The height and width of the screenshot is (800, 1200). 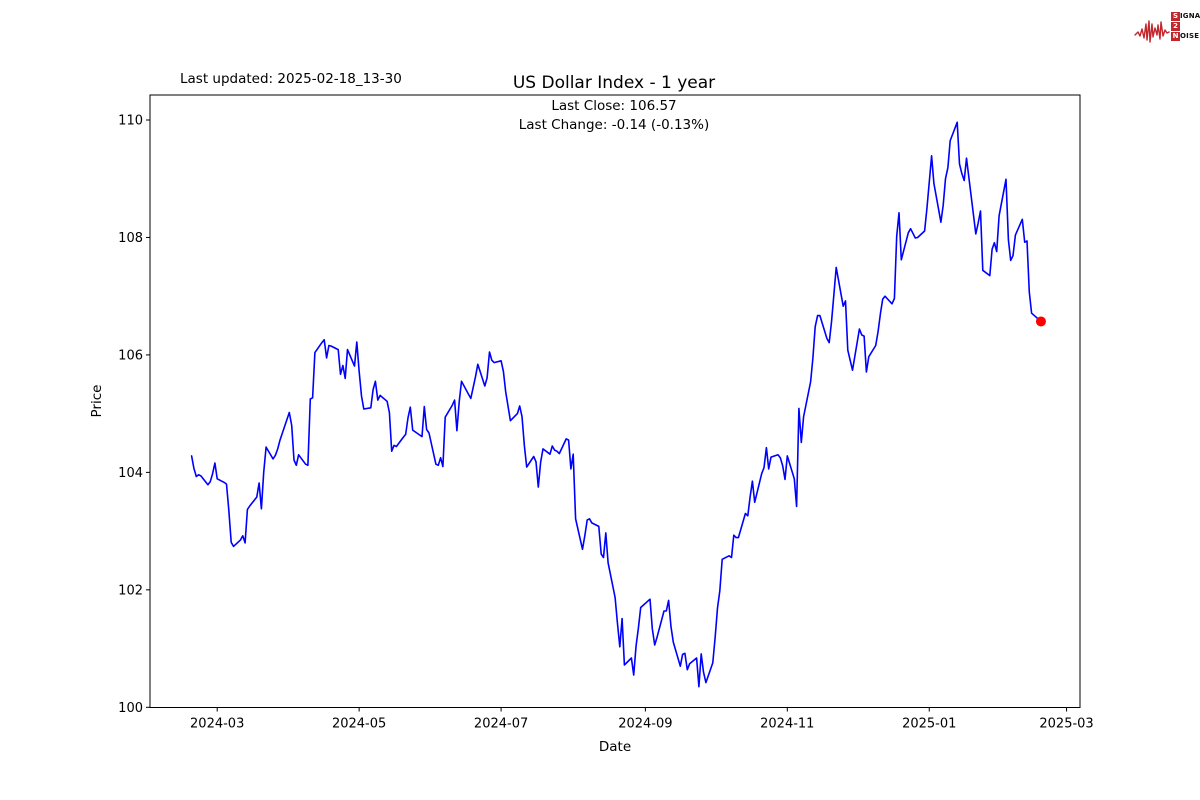 I want to click on y-tick-label: 100, so click(x=130, y=708).